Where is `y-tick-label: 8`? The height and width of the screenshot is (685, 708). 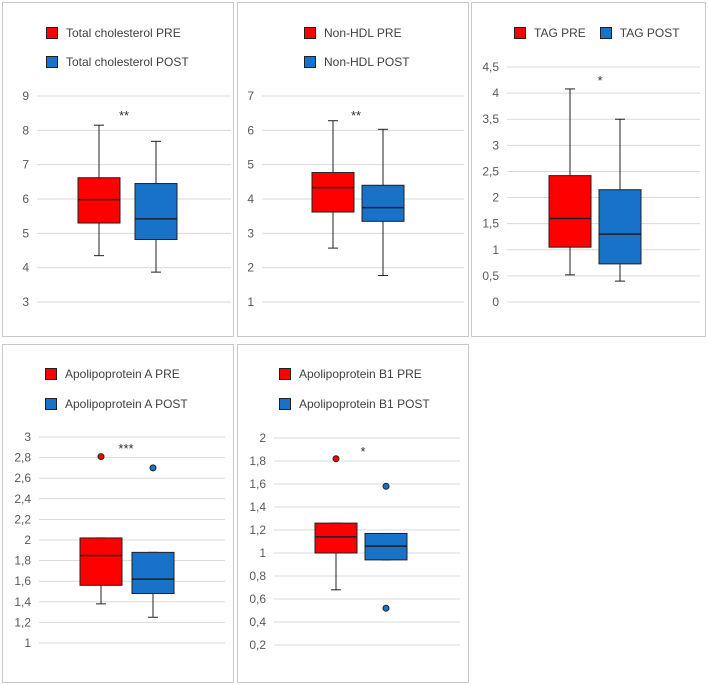
y-tick-label: 8 is located at coordinates (25, 130).